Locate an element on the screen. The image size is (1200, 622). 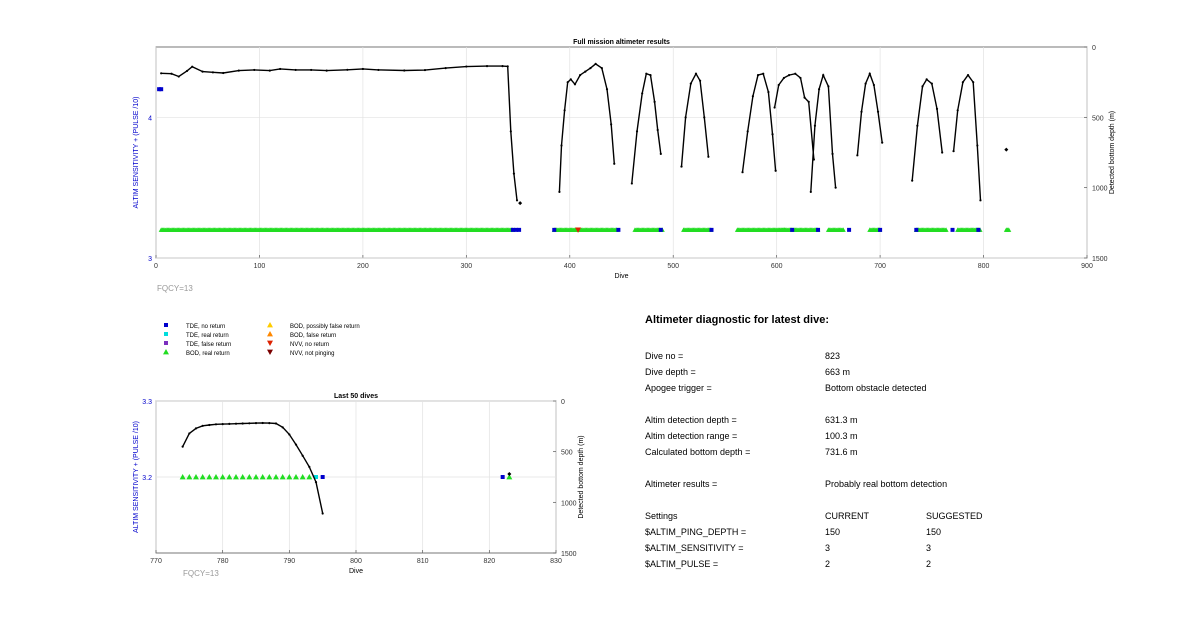
detect-depth-label: Altim detection depth = is located at coordinates (691, 420).